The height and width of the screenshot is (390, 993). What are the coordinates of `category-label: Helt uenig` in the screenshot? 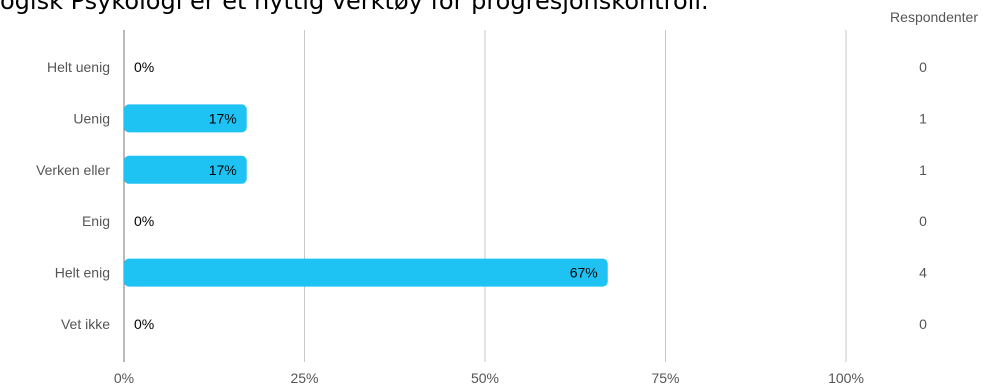 It's located at (78, 67).